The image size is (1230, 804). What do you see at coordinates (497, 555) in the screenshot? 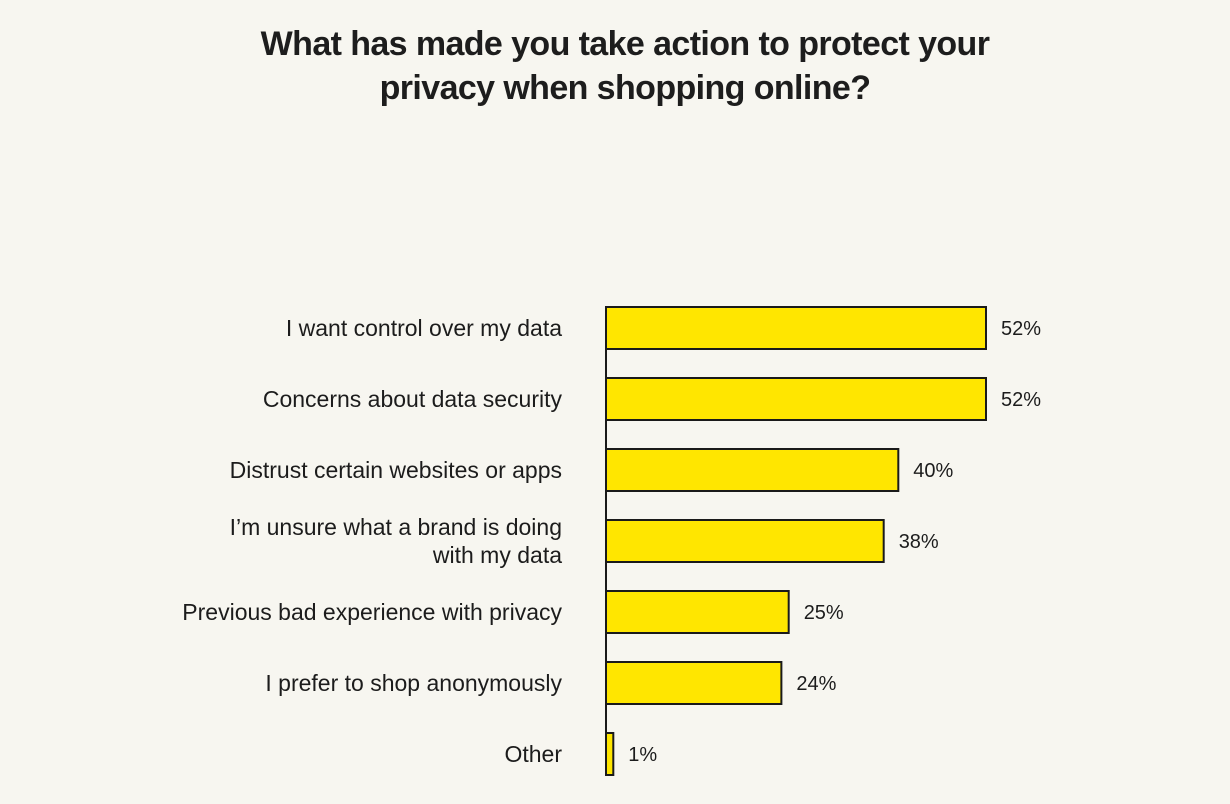
I see `category-label: with my data` at bounding box center [497, 555].